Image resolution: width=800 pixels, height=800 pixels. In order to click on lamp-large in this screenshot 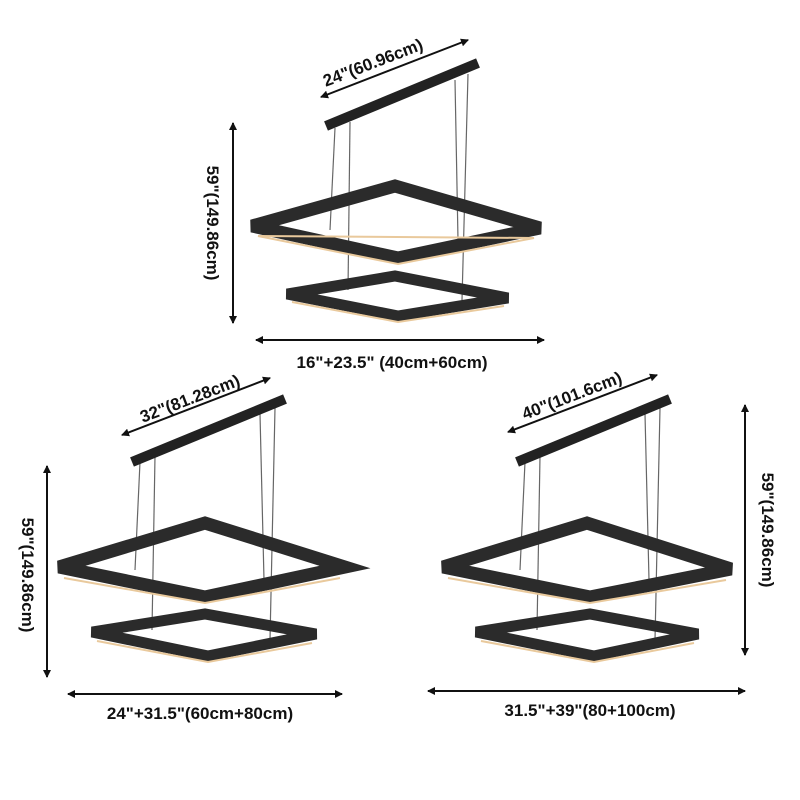, I will do `click(587, 529)`.